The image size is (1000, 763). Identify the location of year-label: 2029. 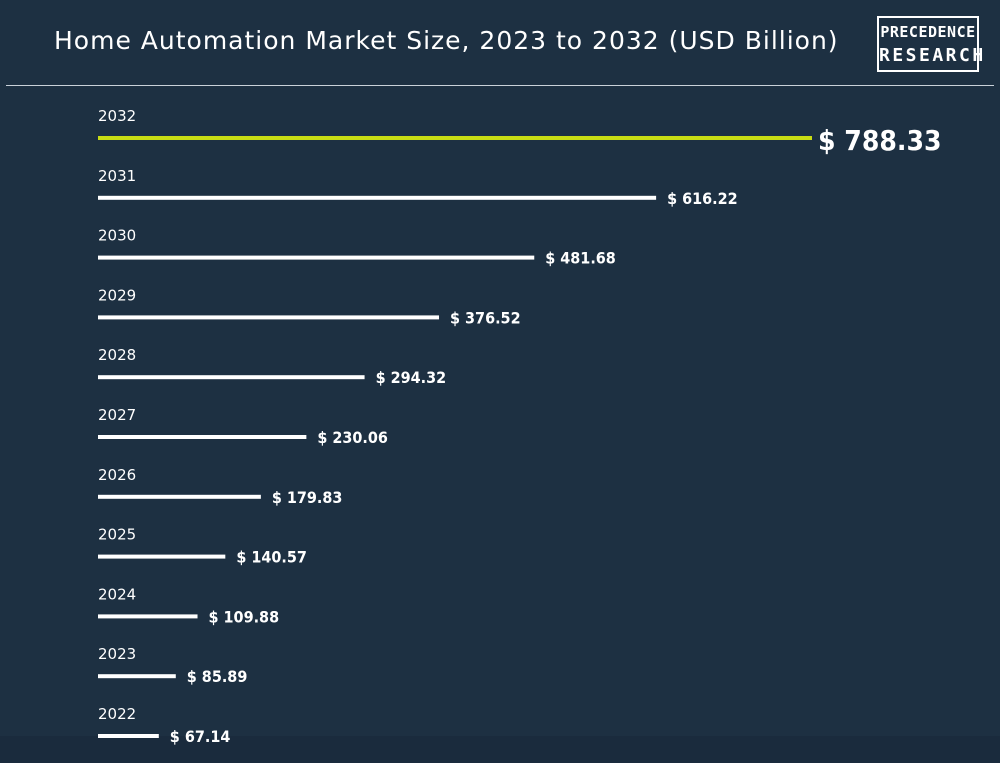
(117, 295).